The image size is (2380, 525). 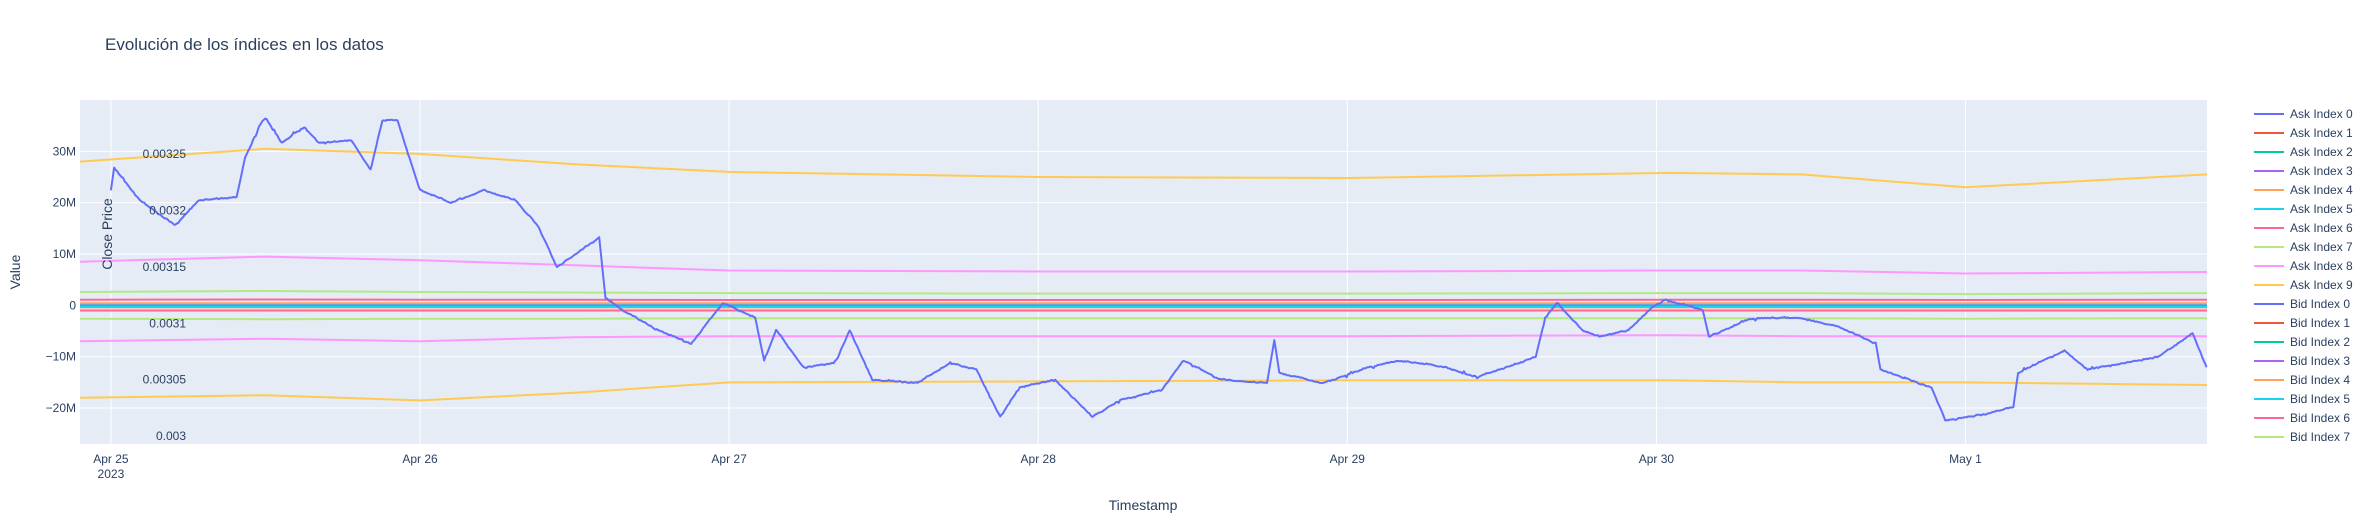 I want to click on legend-label: Bid Index 3, so click(x=2320, y=361).